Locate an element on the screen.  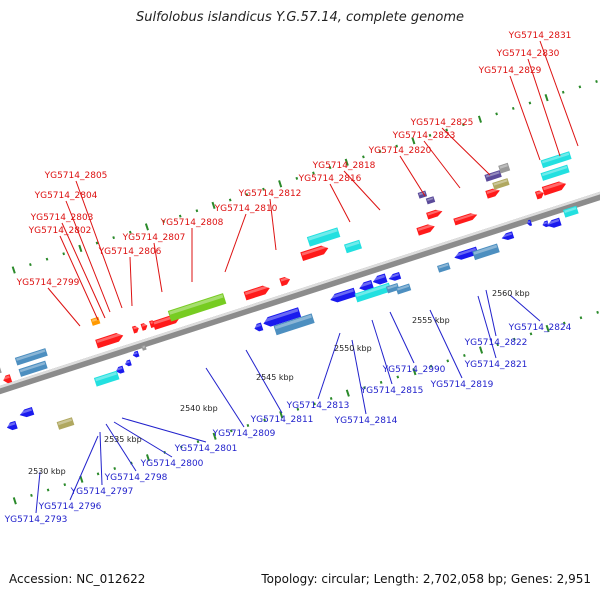
gene-label-bottom: YG5714_2813 is located at coordinates (318, 406).